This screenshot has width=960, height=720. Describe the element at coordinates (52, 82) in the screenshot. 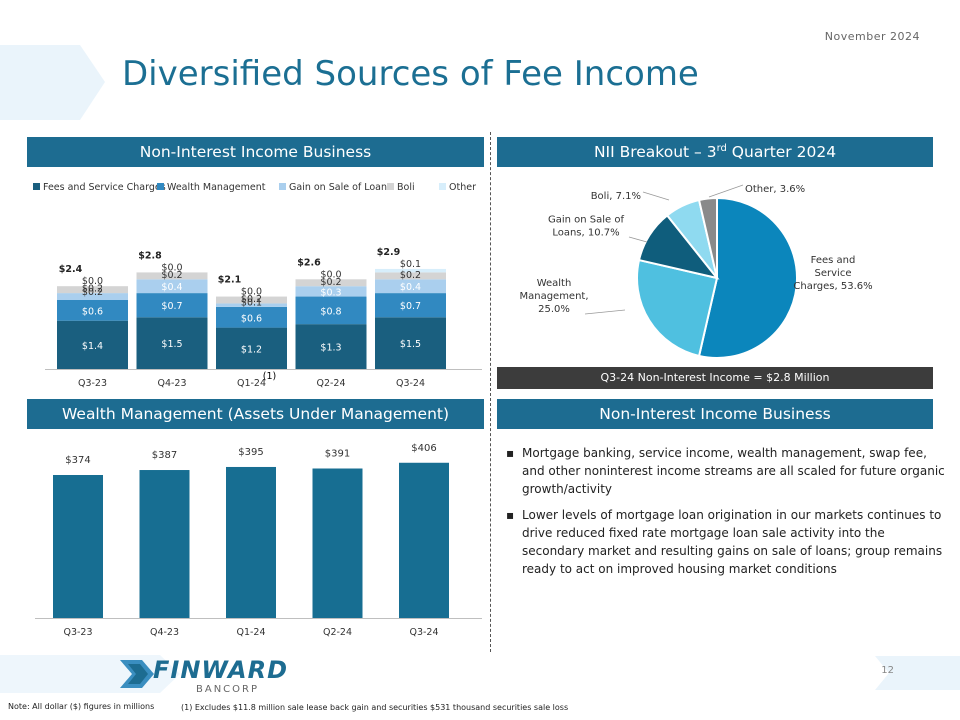

I see `decorative-banner-shape` at that location.